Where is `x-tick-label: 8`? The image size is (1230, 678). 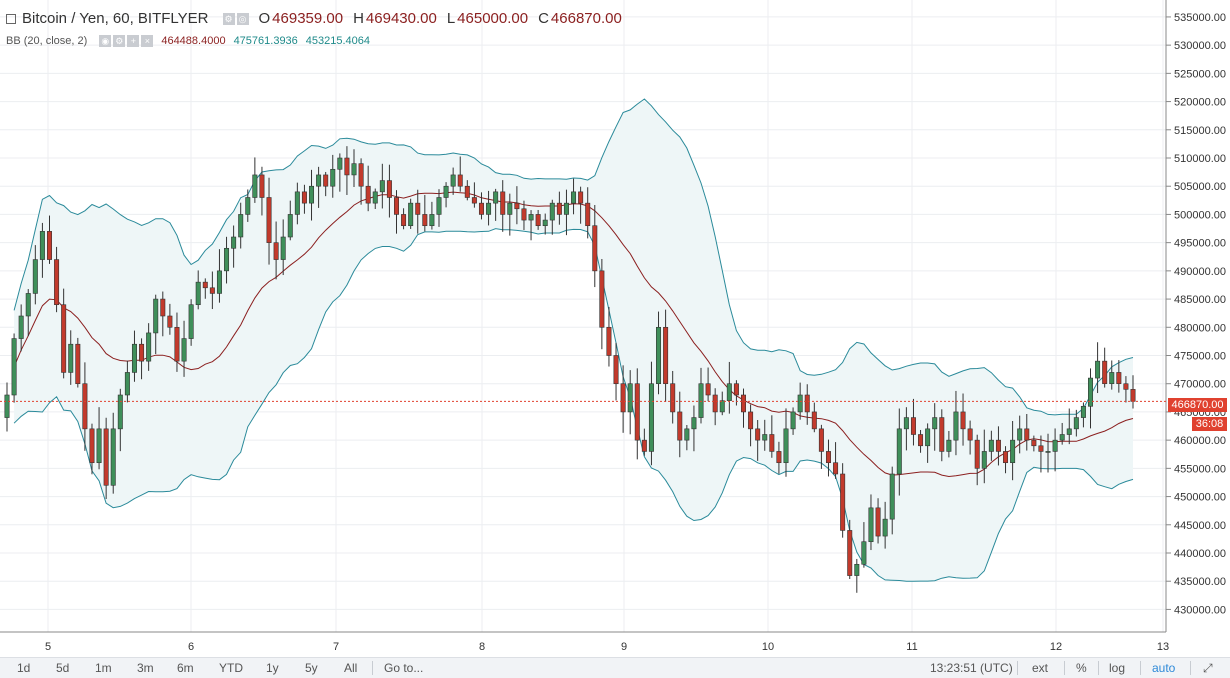 x-tick-label: 8 is located at coordinates (482, 647).